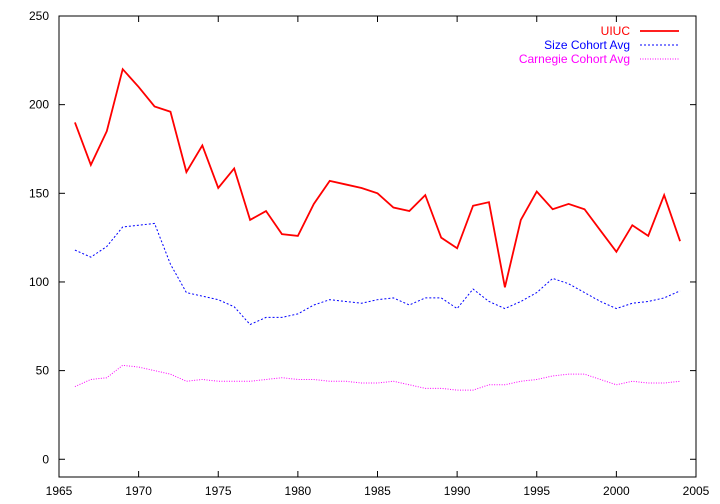 The width and height of the screenshot is (720, 504). Describe the element at coordinates (218, 491) in the screenshot. I see `x-tick-label: 1975` at that location.